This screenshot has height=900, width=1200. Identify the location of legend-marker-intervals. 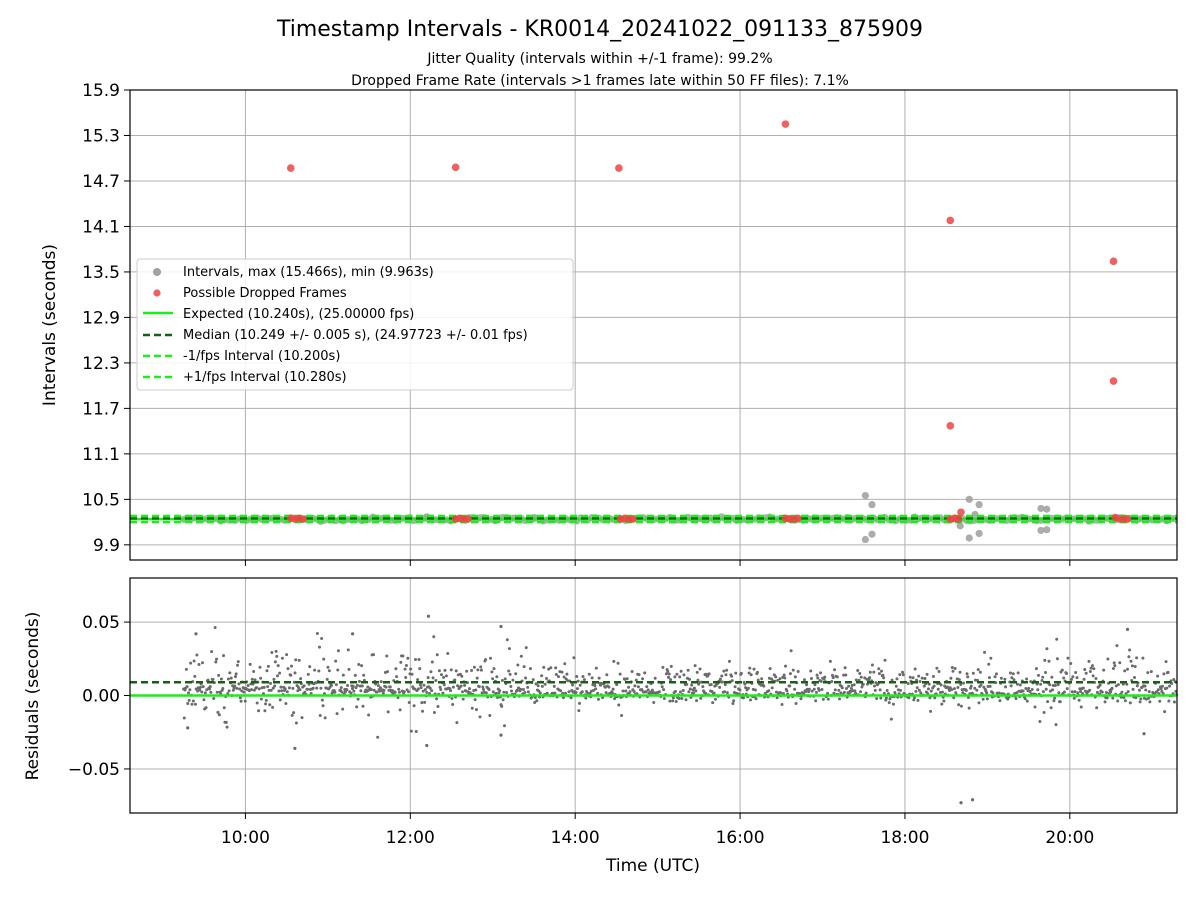
(157, 272).